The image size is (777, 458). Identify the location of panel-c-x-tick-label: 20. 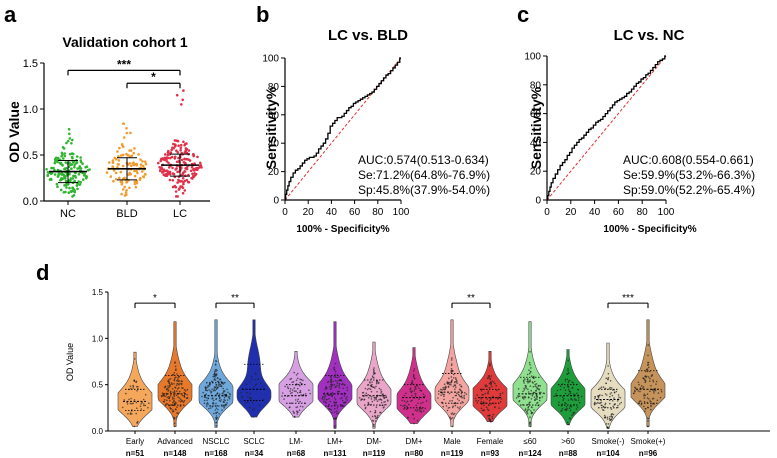
(571, 212).